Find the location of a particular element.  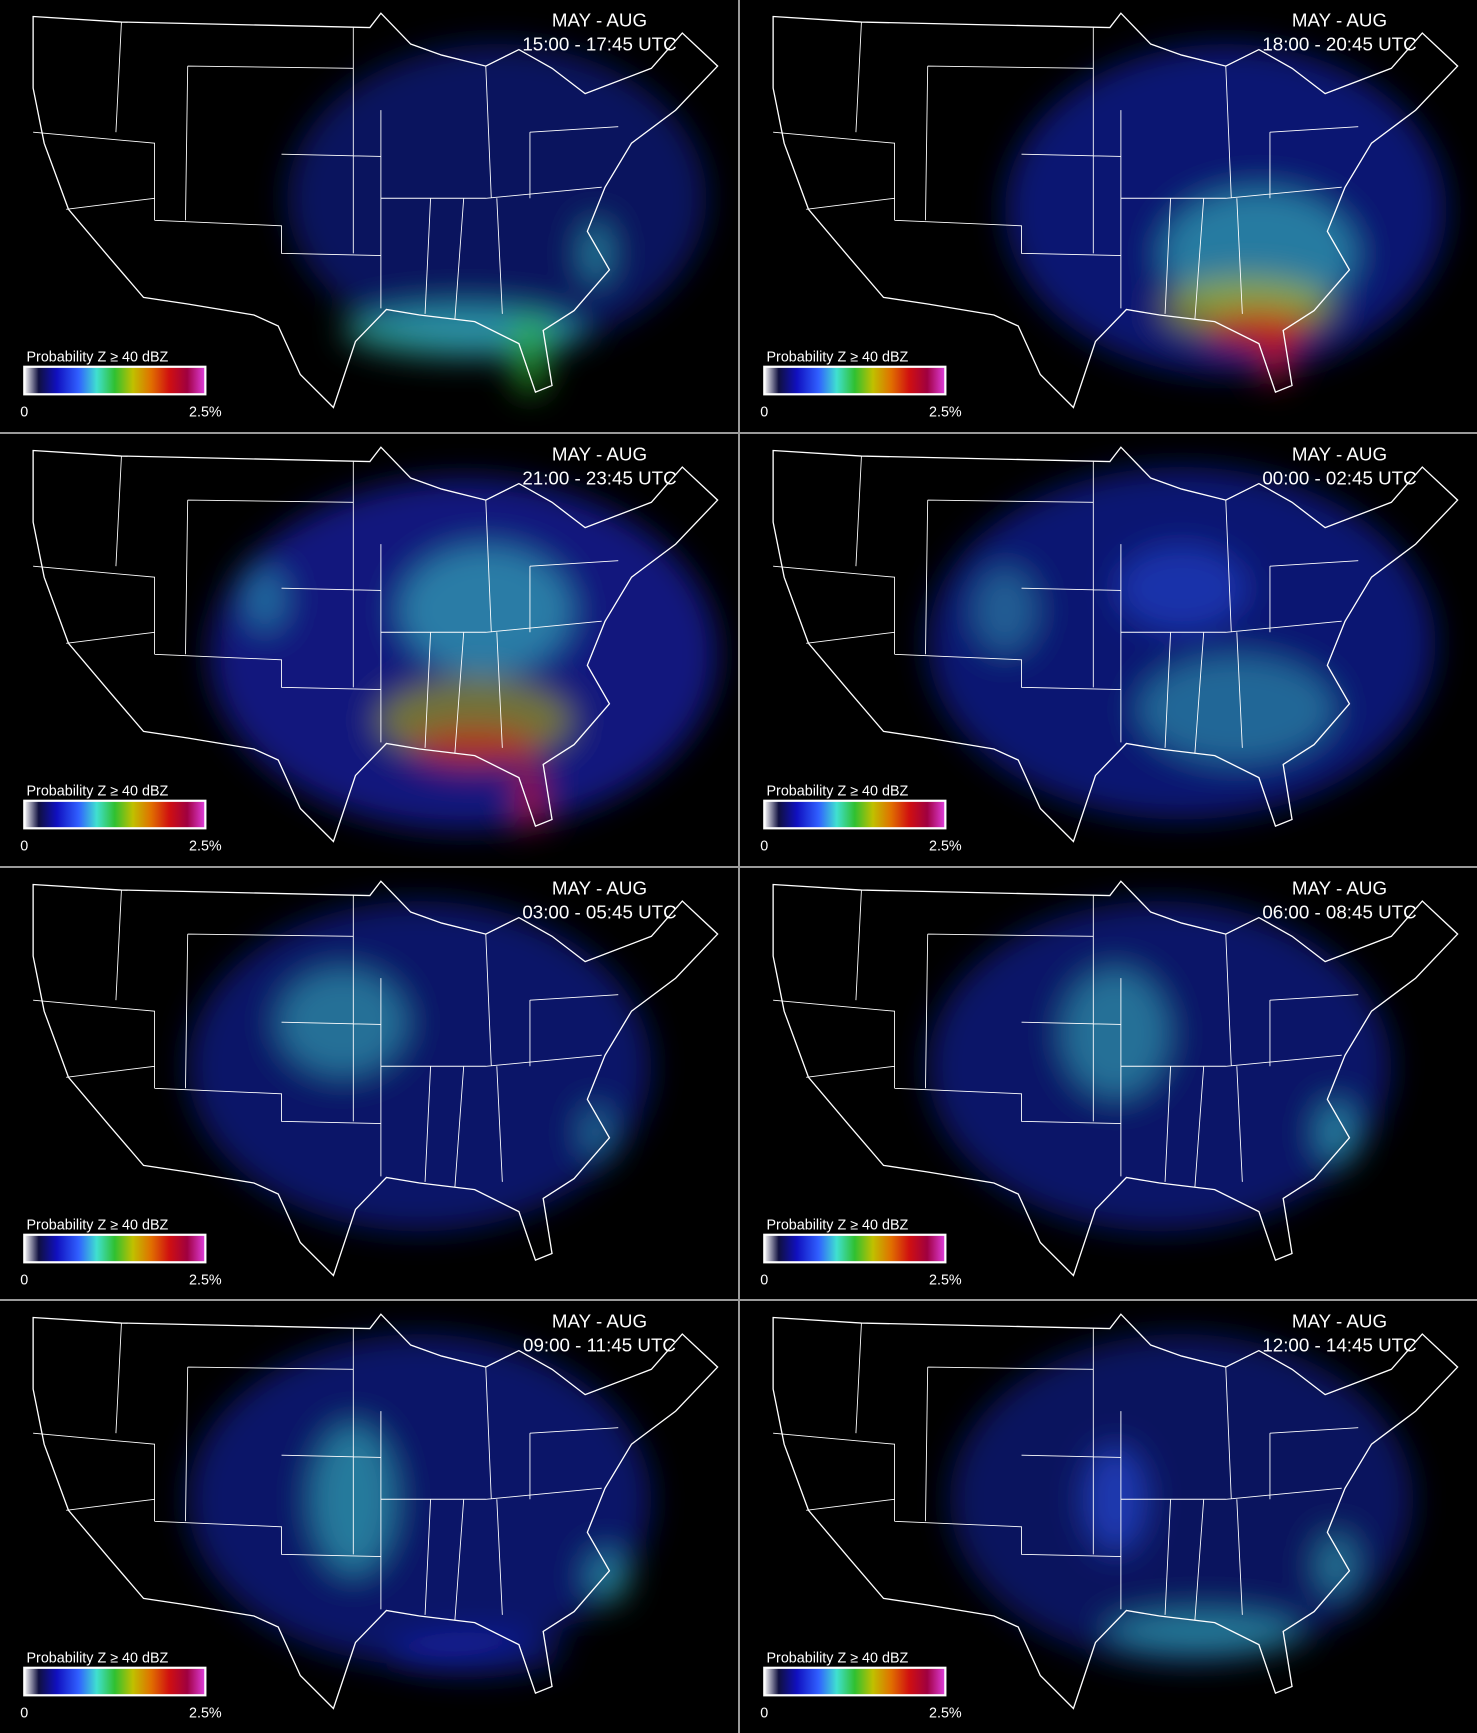

panel-time: 09:00 - 11:45 UTC is located at coordinates (599, 1345).